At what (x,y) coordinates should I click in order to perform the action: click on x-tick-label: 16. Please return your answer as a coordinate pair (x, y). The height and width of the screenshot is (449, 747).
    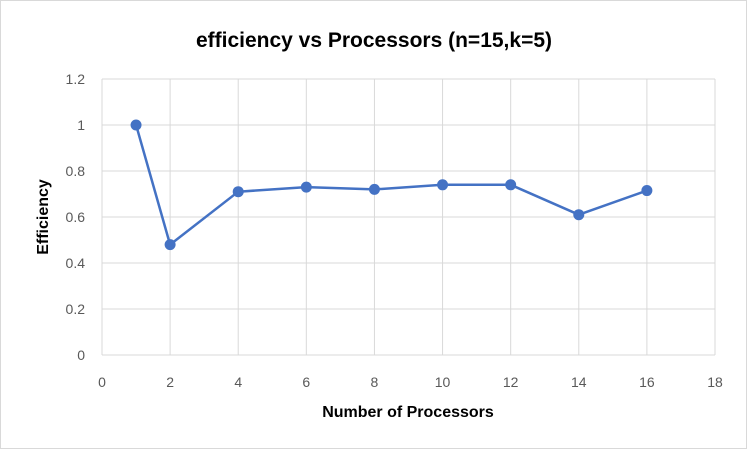
    Looking at the image, I should click on (647, 382).